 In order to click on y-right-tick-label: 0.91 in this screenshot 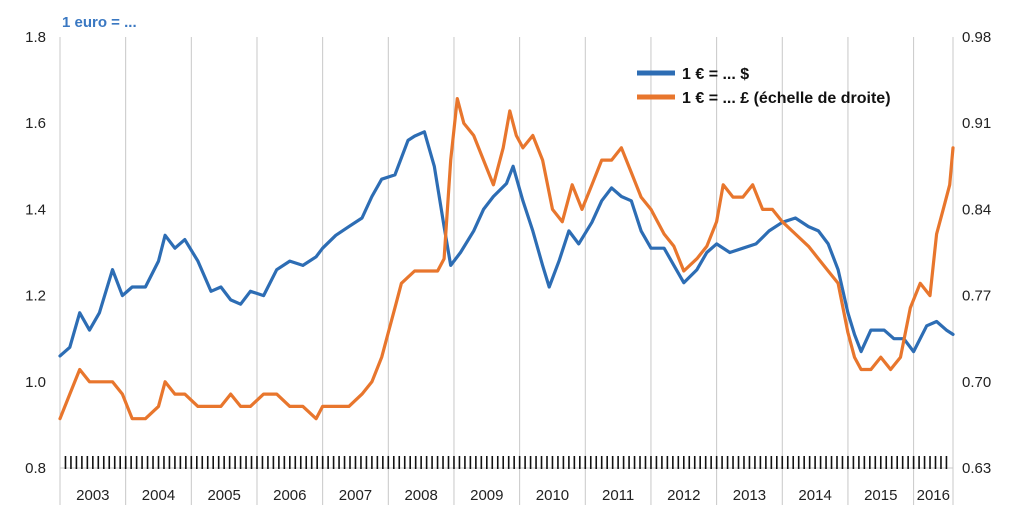, I will do `click(976, 123)`.